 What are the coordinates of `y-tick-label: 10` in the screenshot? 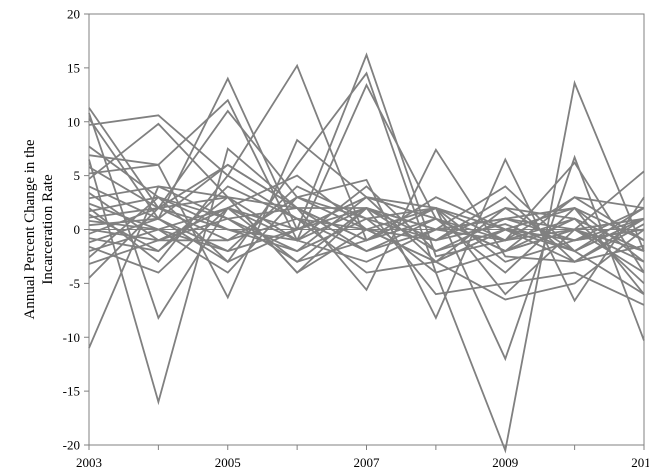 It's located at (73, 121).